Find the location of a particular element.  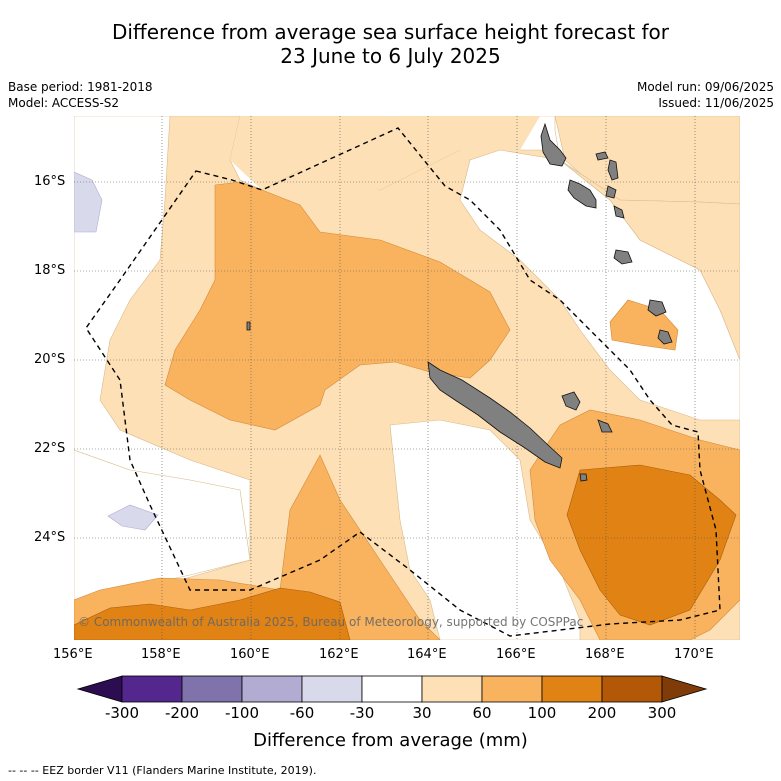

colorbar-extend-low is located at coordinates (99, 689).